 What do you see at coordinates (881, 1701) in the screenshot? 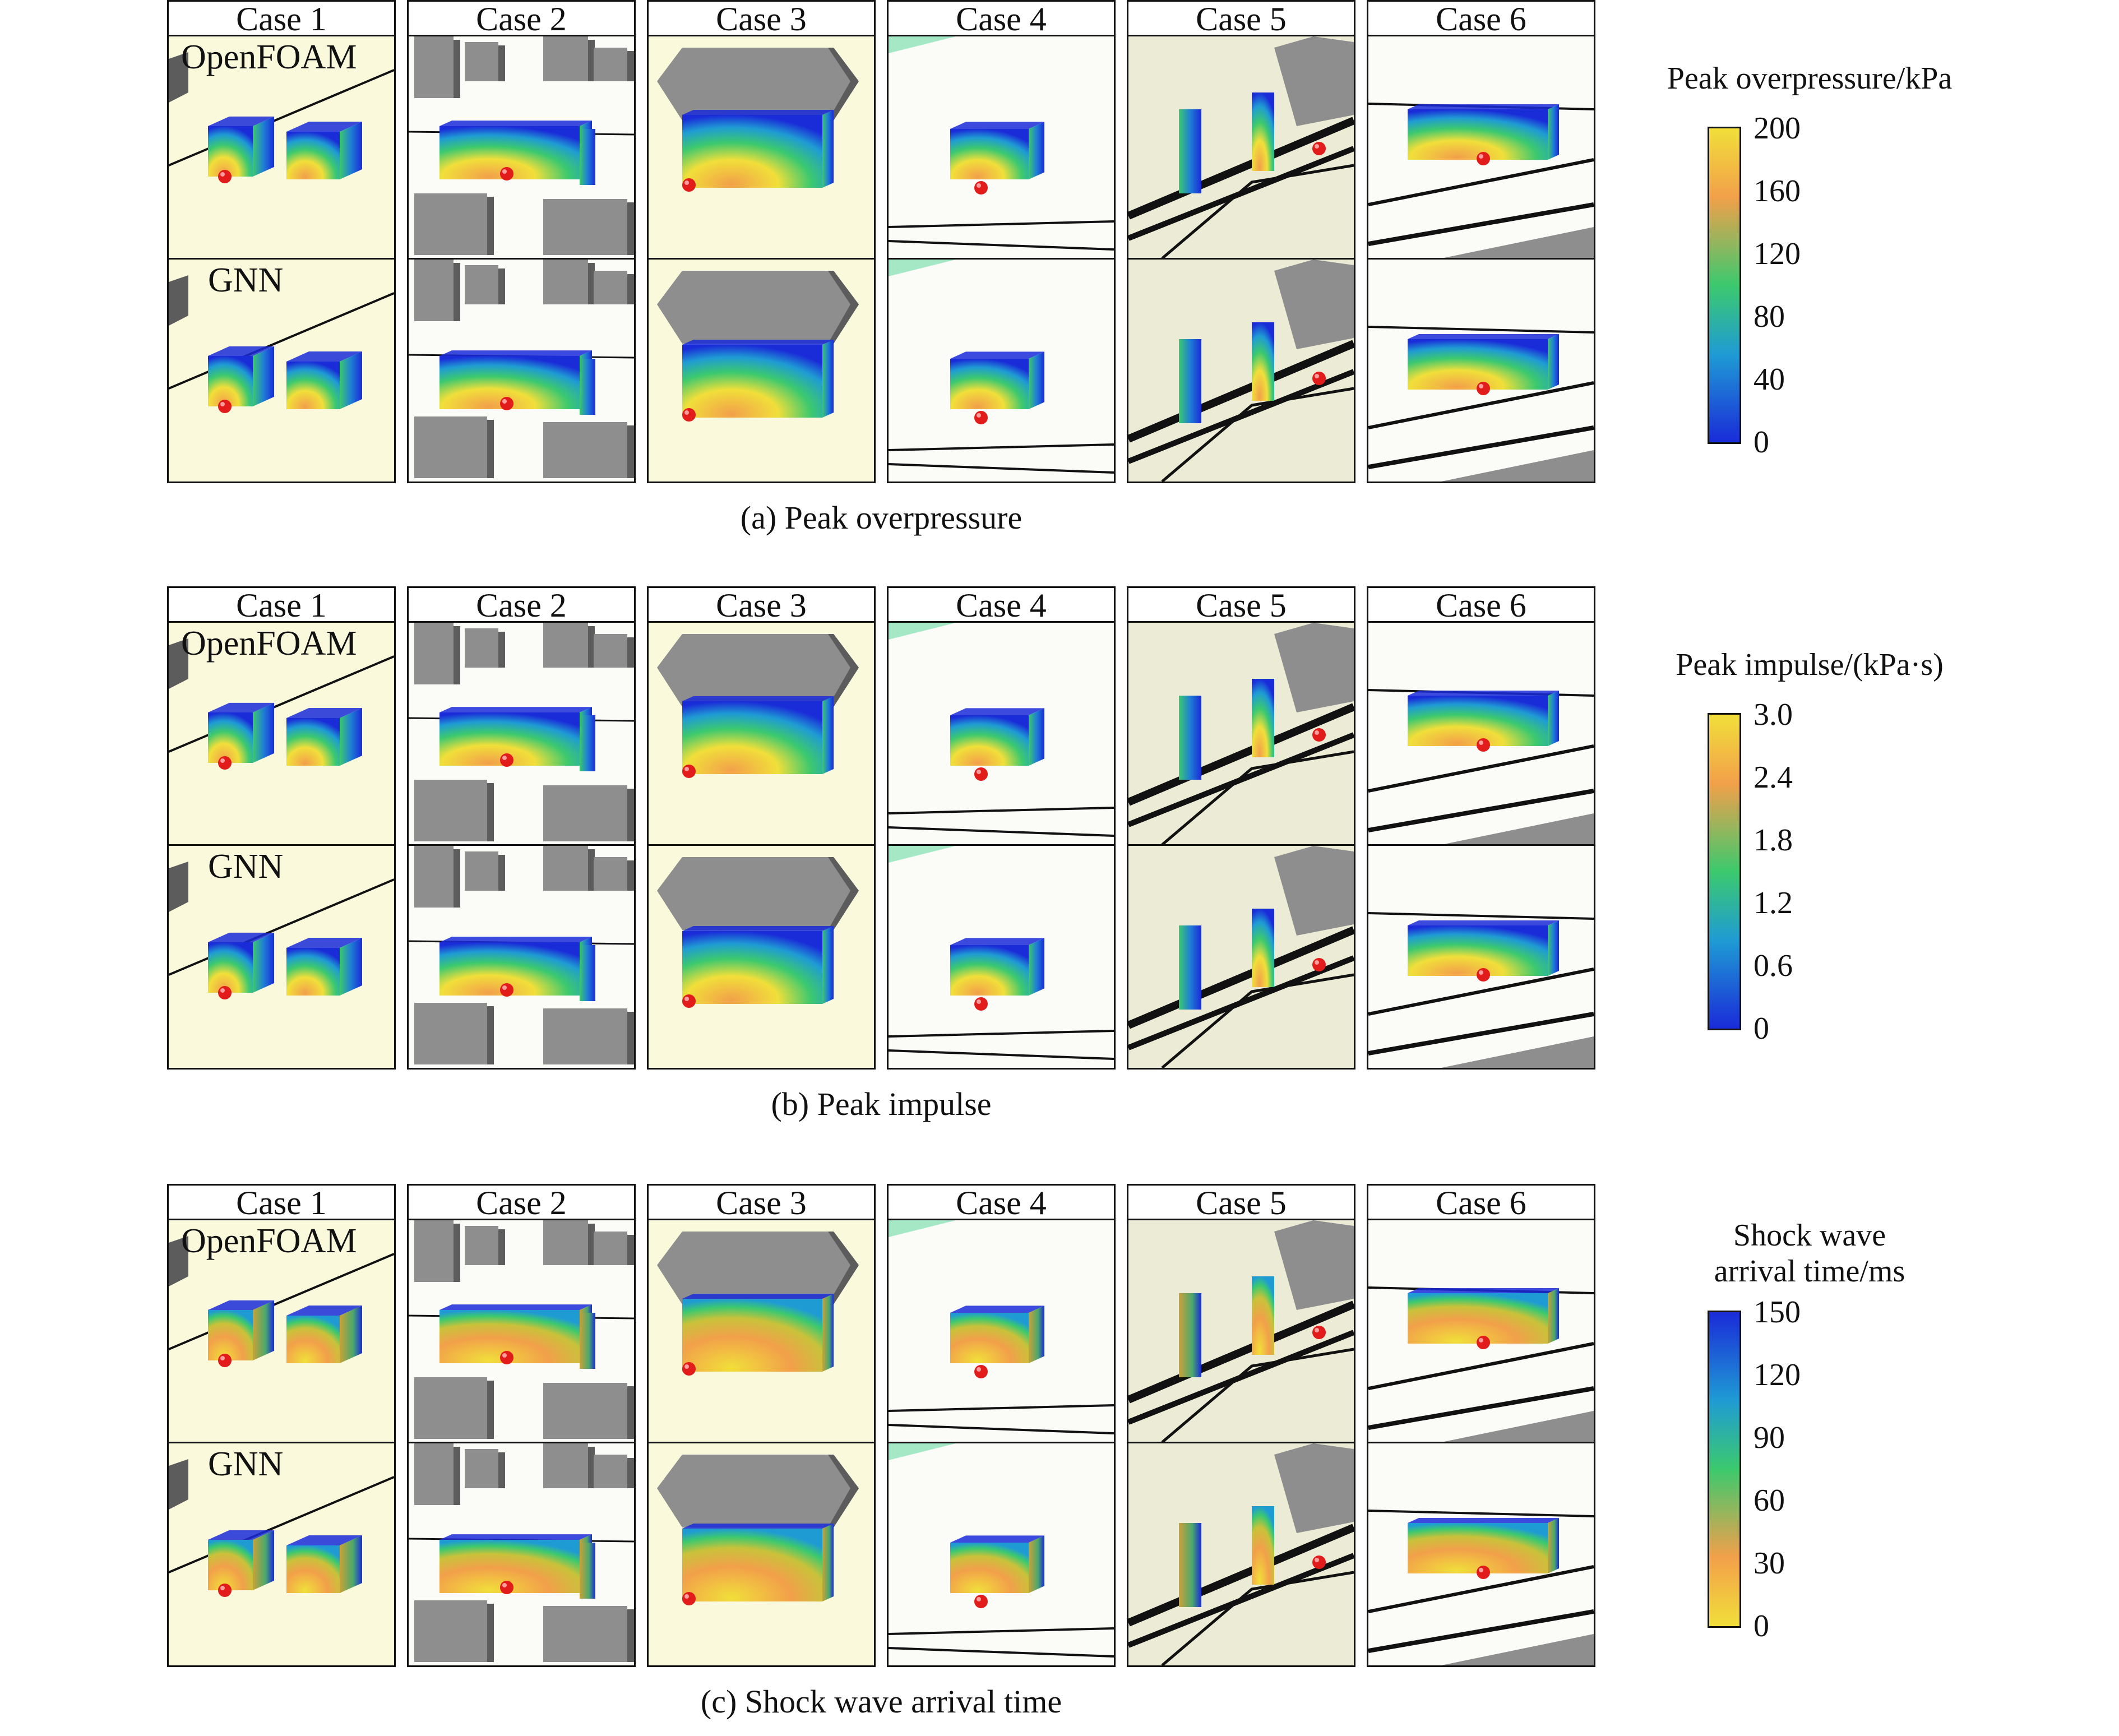
I see `panel-caption: (c) Shock wave arrival time` at bounding box center [881, 1701].